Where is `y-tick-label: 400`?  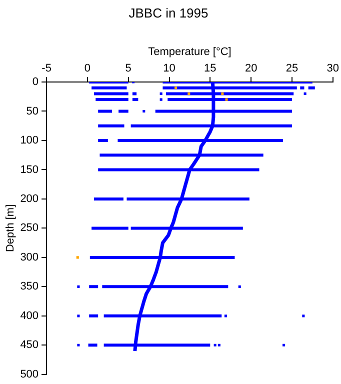 y-tick-label: 400 is located at coordinates (29, 316).